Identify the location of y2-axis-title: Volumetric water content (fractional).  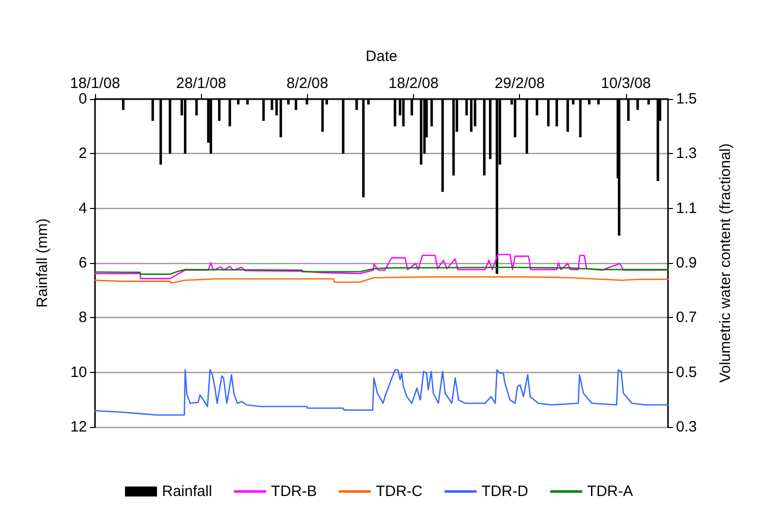
(725, 263).